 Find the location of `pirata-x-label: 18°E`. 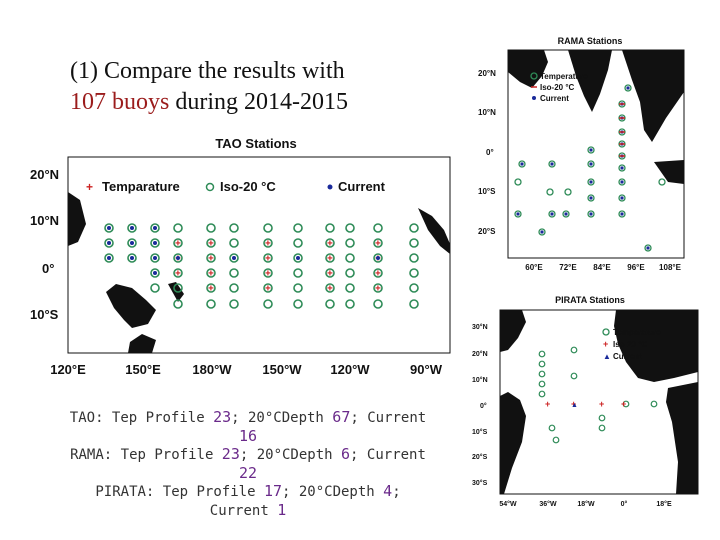

pirata-x-label: 18°E is located at coordinates (664, 504).